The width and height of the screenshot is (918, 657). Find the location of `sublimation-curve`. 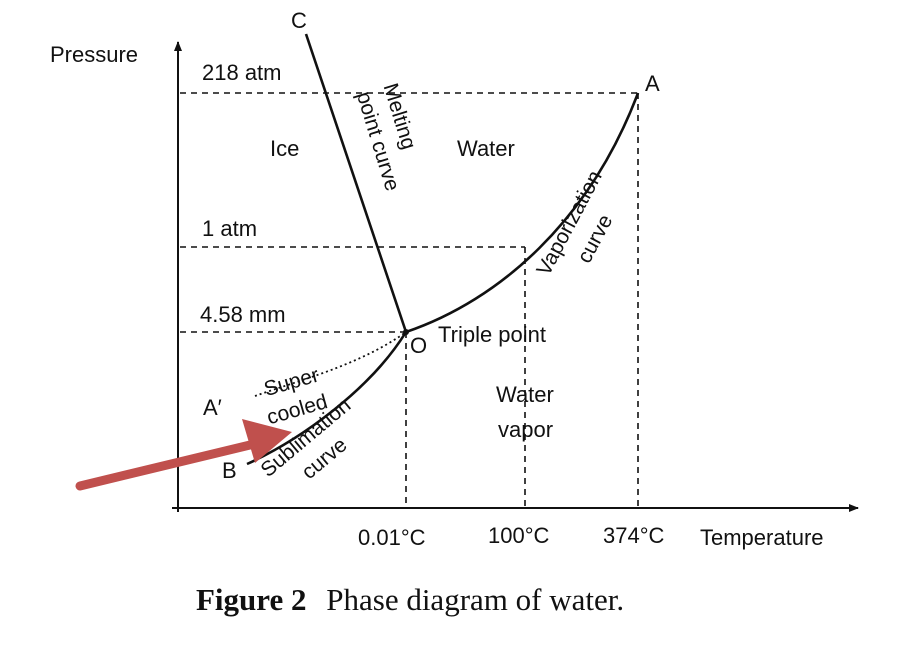

sublimation-curve is located at coordinates (327, 398).